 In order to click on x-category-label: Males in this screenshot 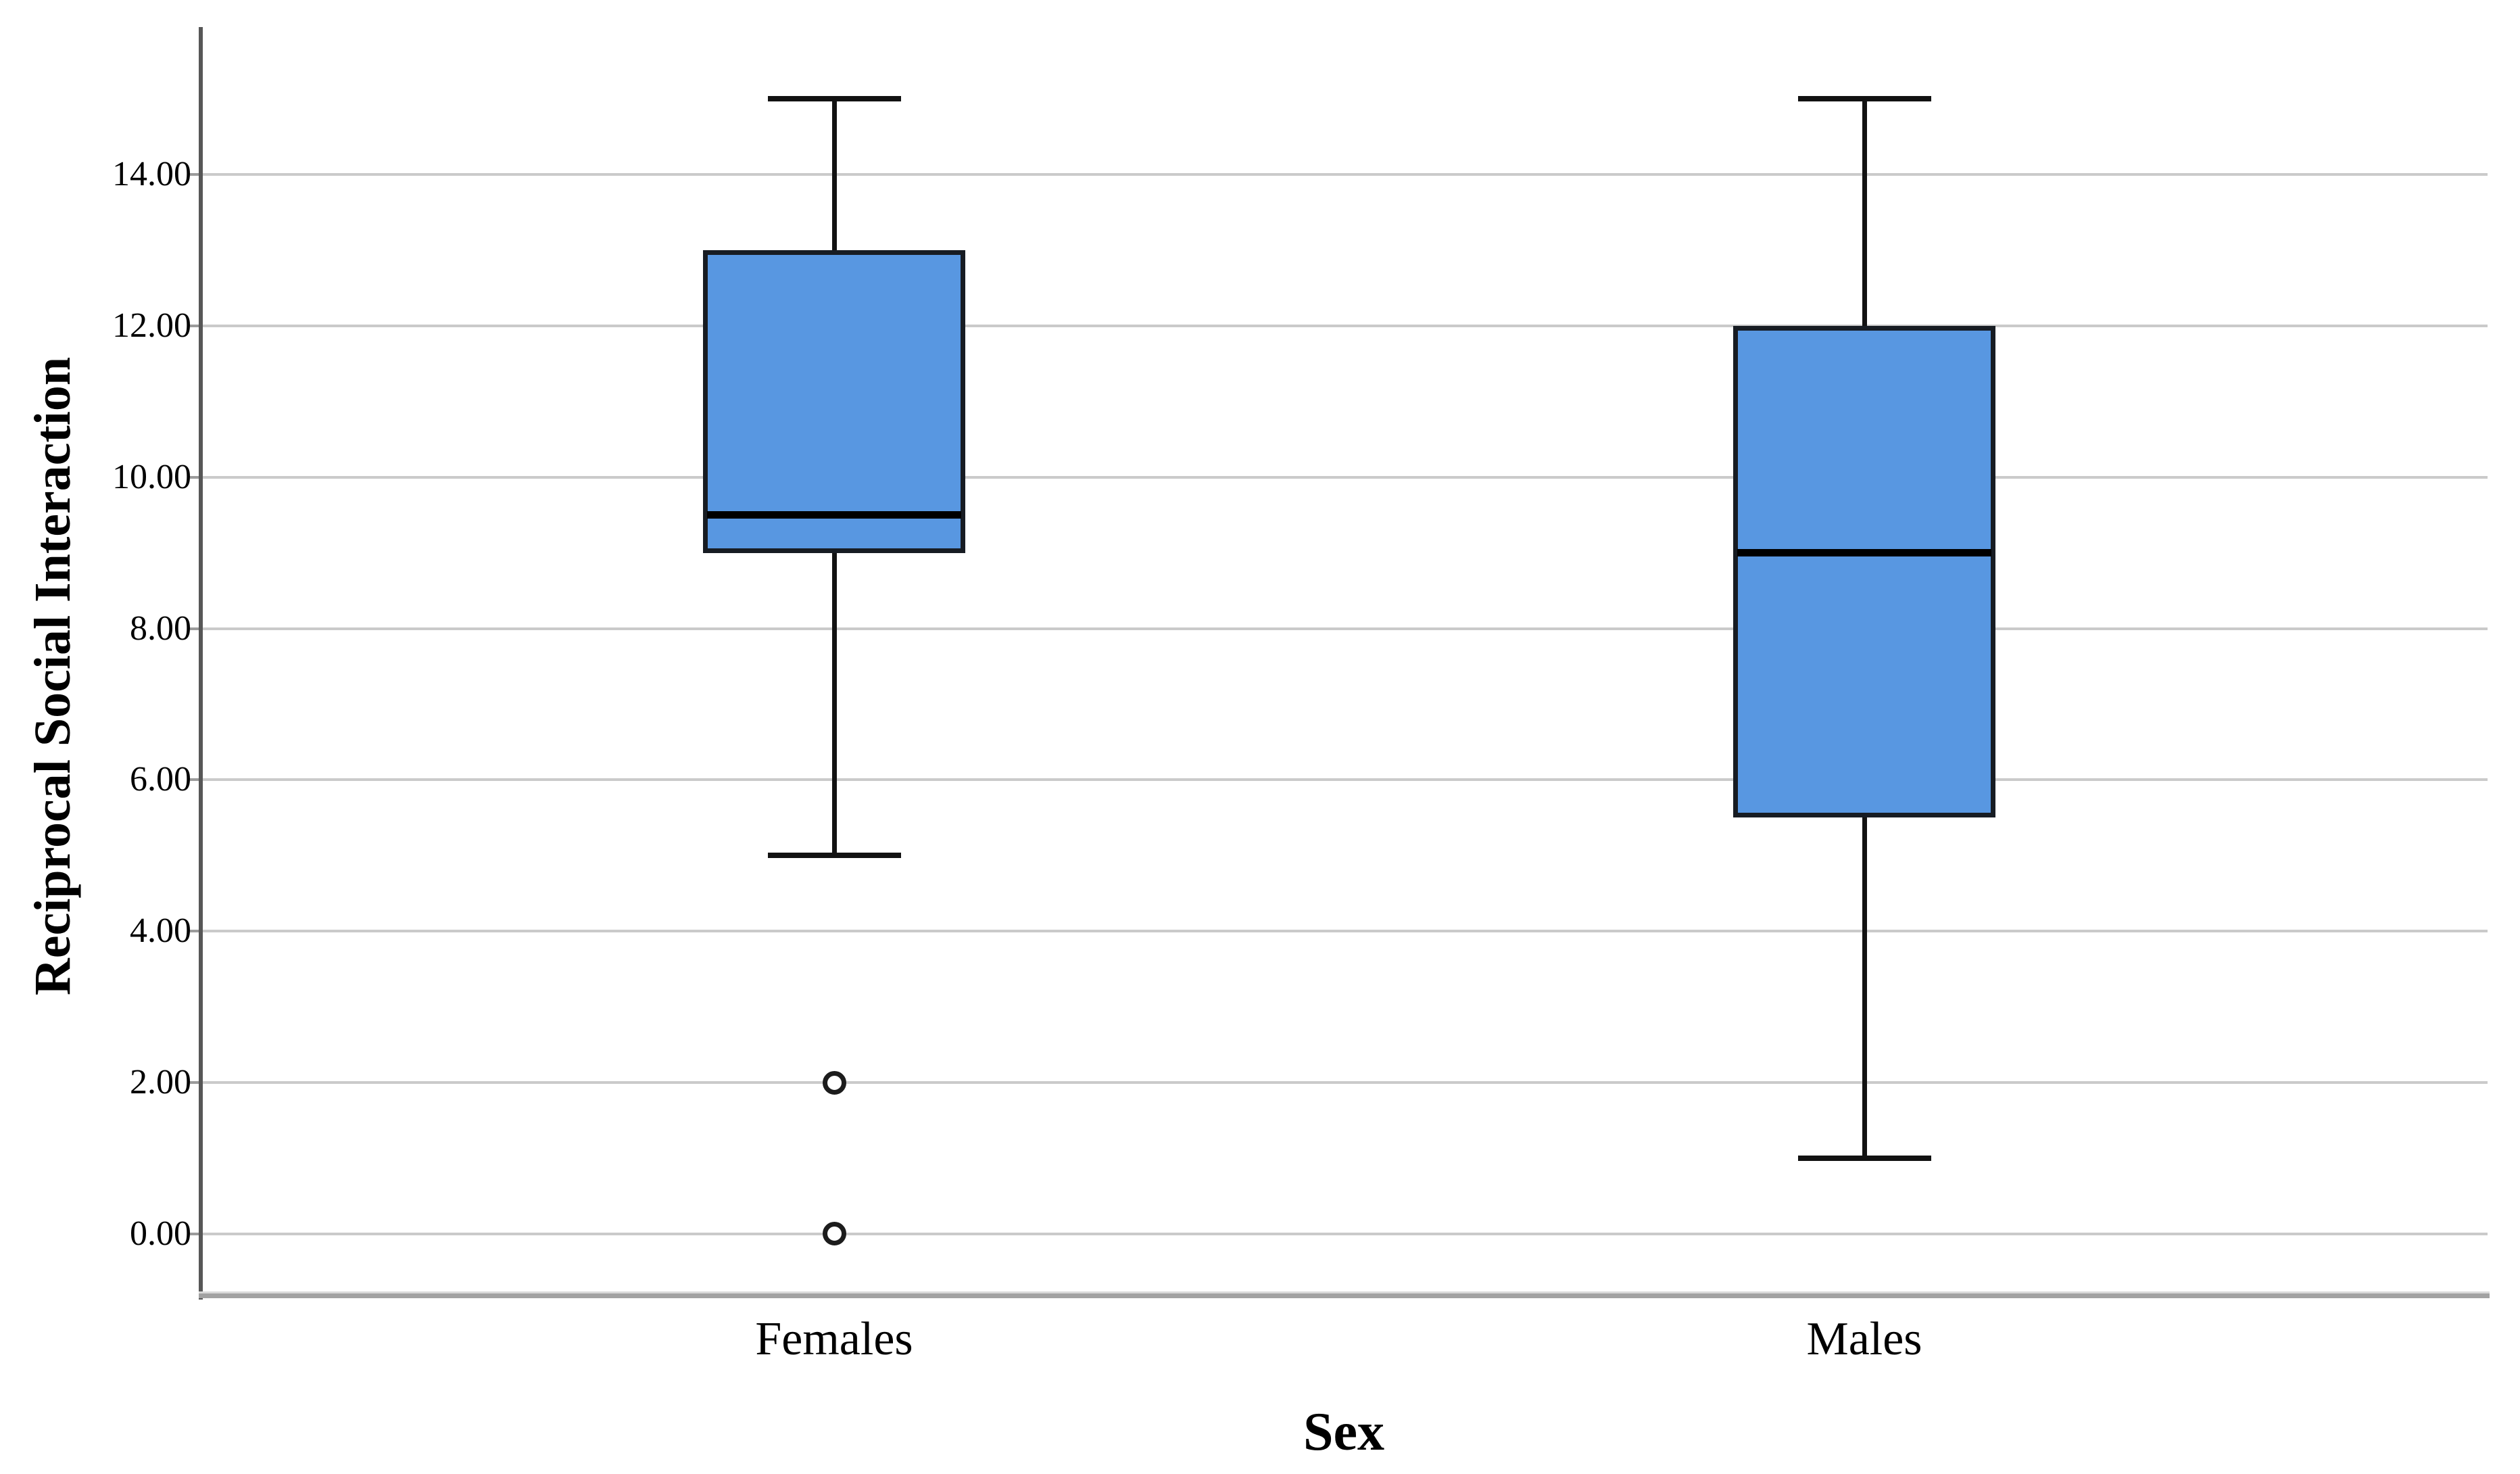, I will do `click(1864, 1339)`.